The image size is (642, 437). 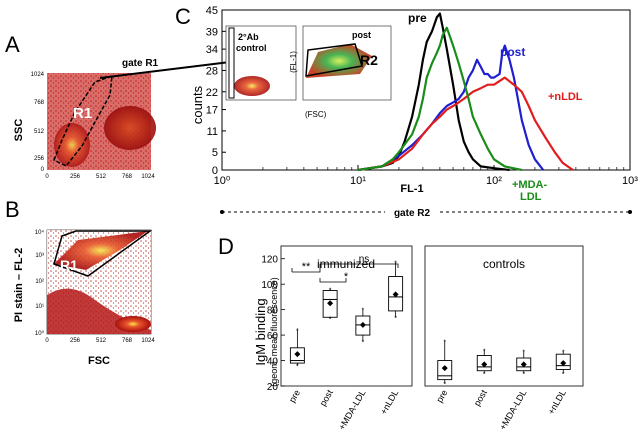 What do you see at coordinates (165, 70) in the screenshot?
I see `gate-r1-callout-line` at bounding box center [165, 70].